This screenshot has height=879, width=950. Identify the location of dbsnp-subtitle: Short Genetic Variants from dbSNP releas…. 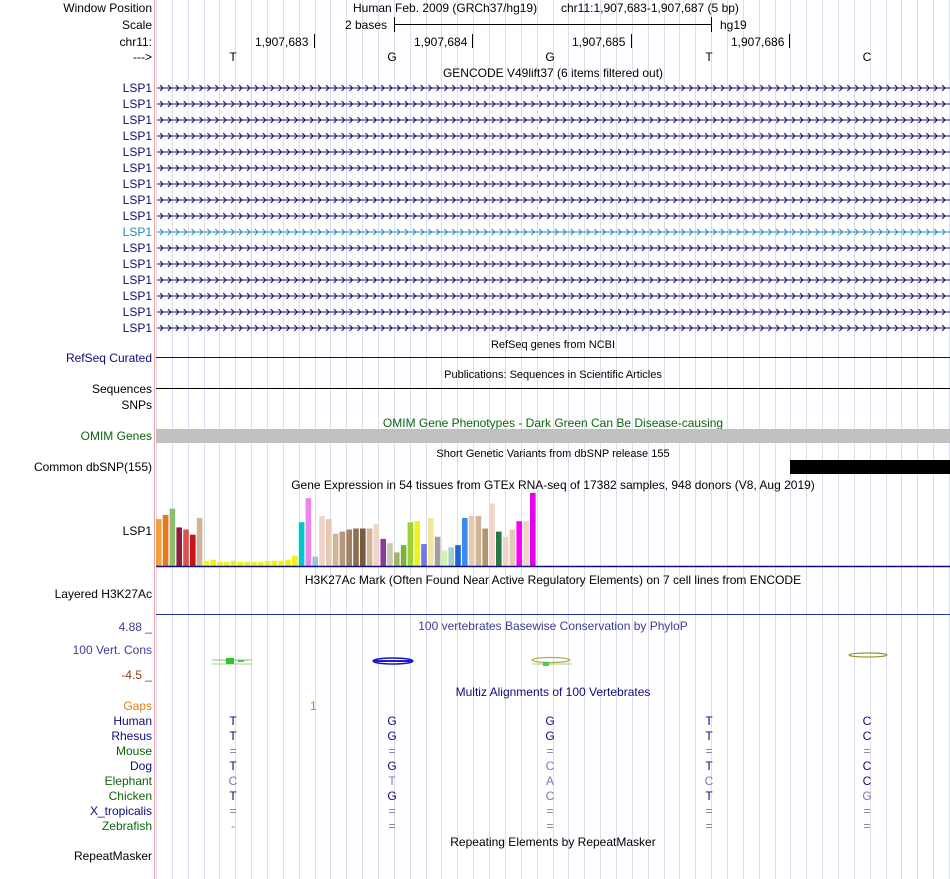
(553, 454).